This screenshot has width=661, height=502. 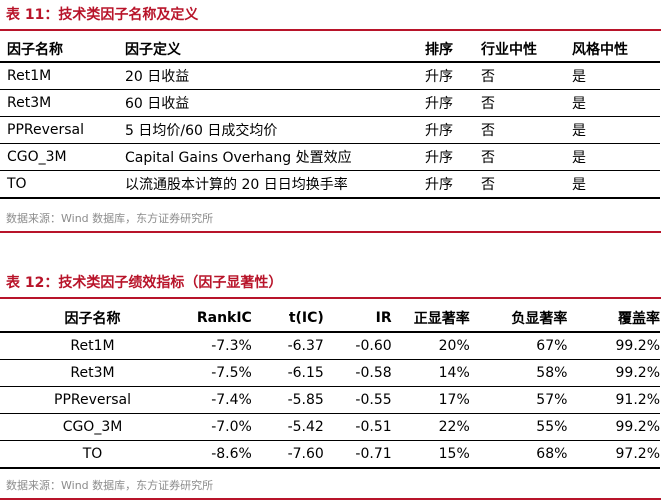 I want to click on cell-positive-significance: 17%, so click(x=430, y=400).